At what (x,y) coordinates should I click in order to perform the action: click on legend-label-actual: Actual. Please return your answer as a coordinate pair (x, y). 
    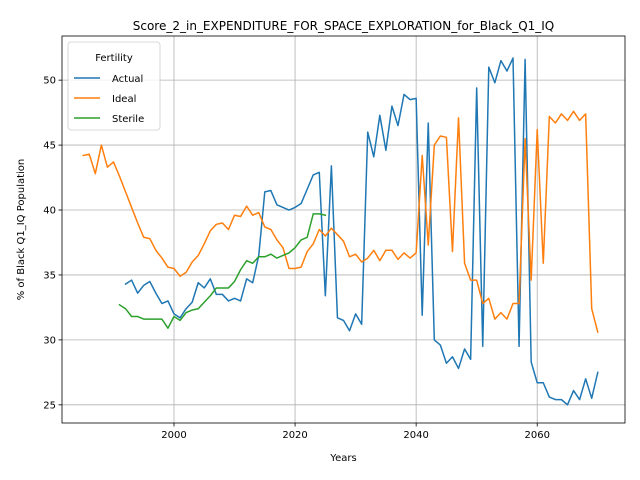
    Looking at the image, I should click on (127, 79).